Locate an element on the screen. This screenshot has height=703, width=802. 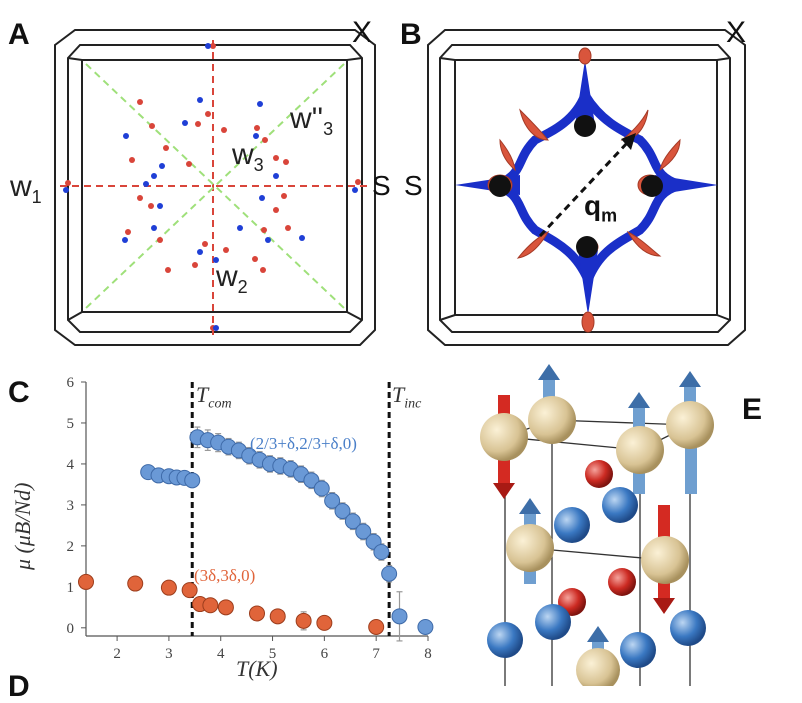
x-tick-label: 6 is located at coordinates (325, 654).